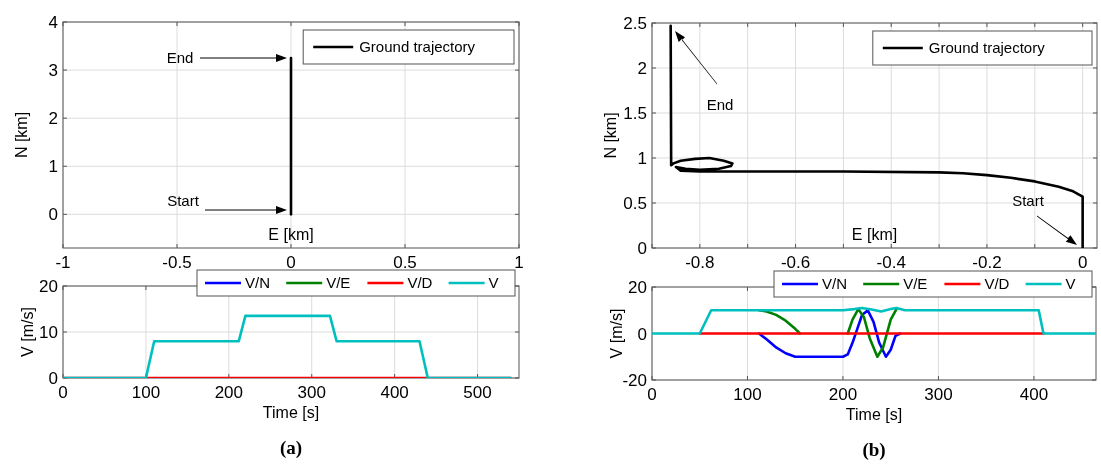 Image resolution: width=1101 pixels, height=466 pixels. Describe the element at coordinates (635, 113) in the screenshot. I see `y-tick-label: 1.5` at that location.